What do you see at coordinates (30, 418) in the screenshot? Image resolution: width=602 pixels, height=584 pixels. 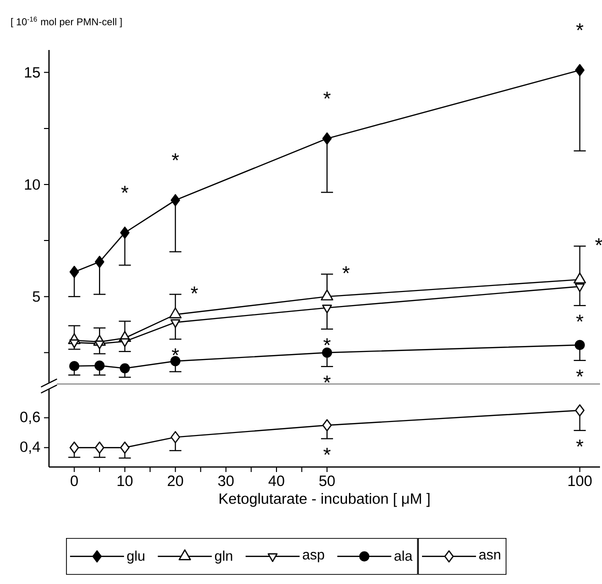 I see `y-tick-label: 0,6` at bounding box center [30, 418].